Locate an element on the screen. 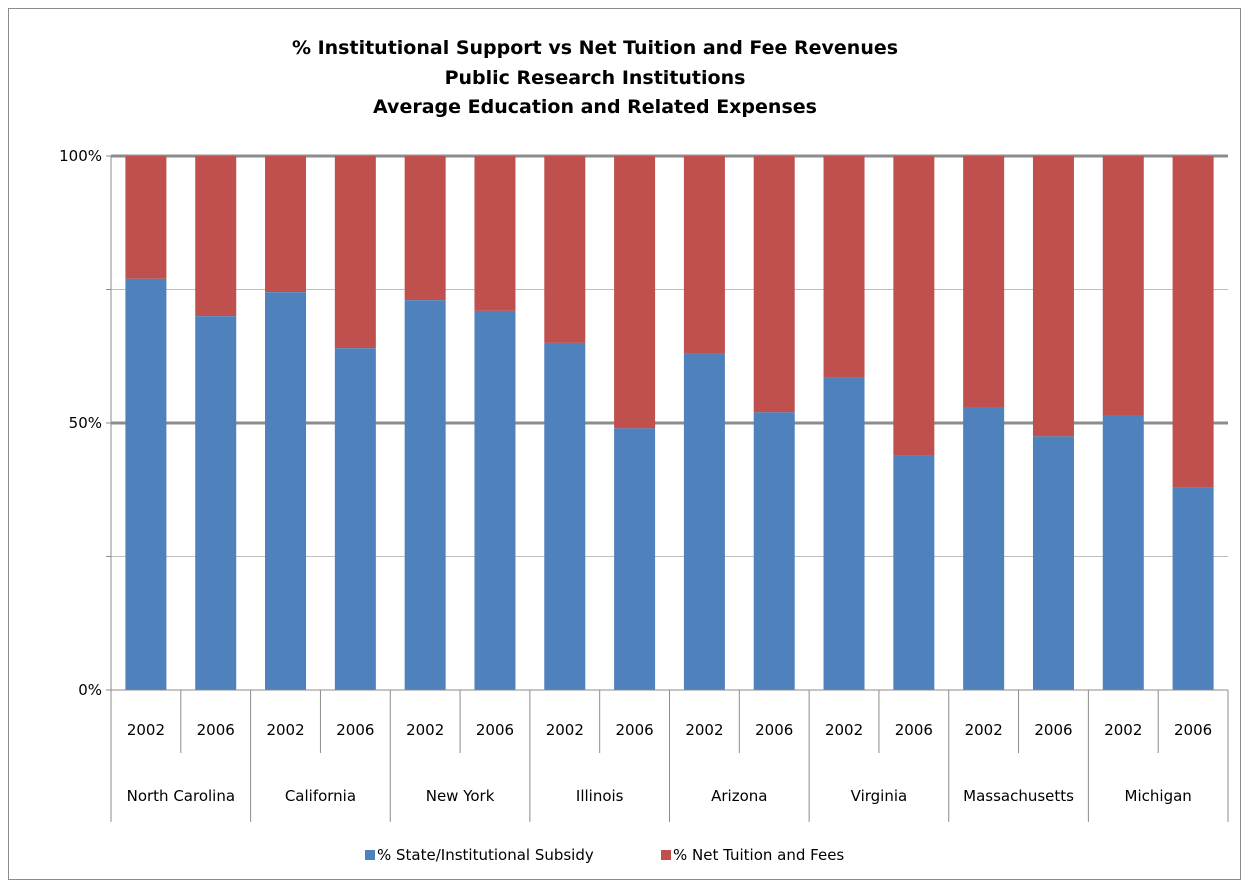 This screenshot has height=886, width=1249. legend-label-tuition: % Net Tuition and Fees is located at coordinates (758, 855).